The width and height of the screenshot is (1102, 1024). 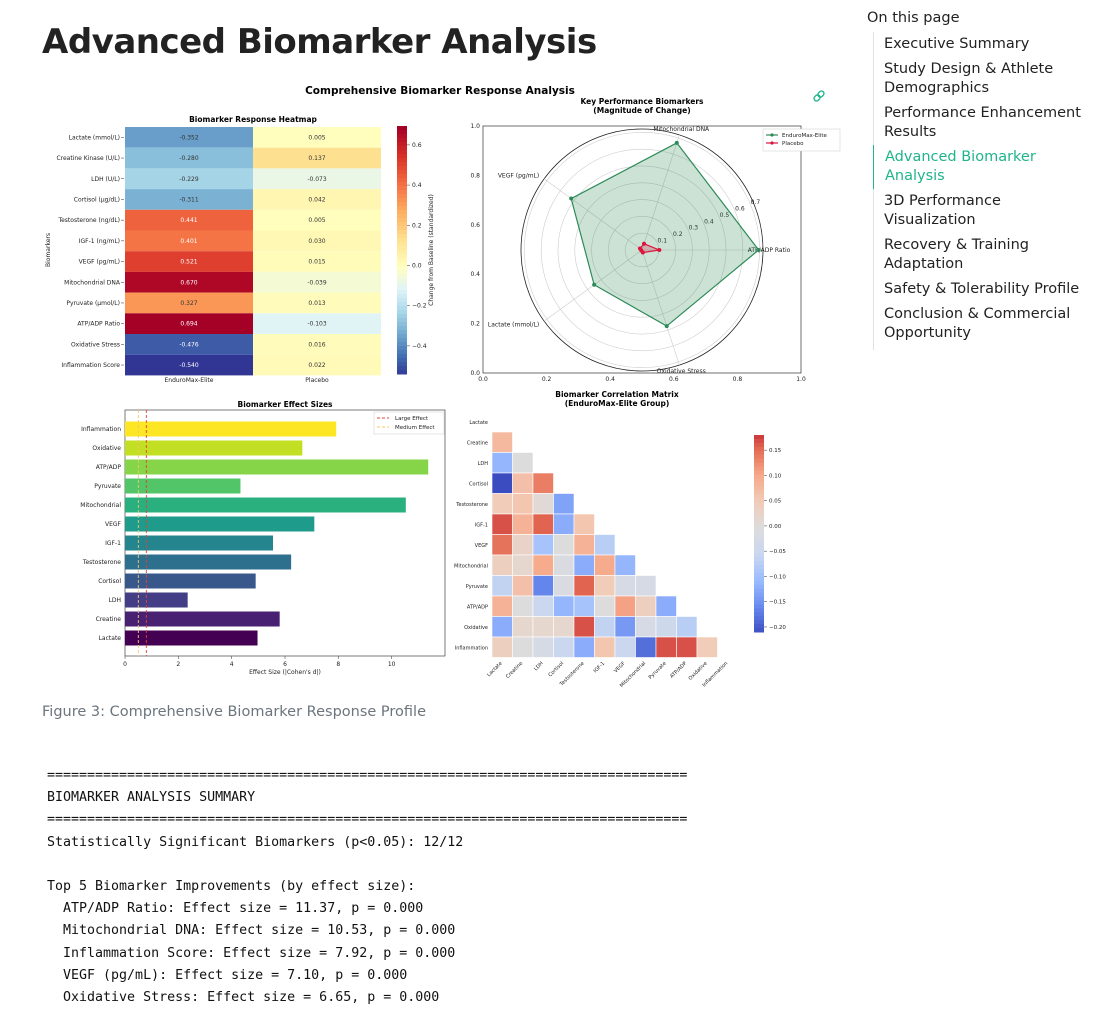 I want to click on heatmap-row-label: VEGF (pg/mL), so click(x=99, y=262).